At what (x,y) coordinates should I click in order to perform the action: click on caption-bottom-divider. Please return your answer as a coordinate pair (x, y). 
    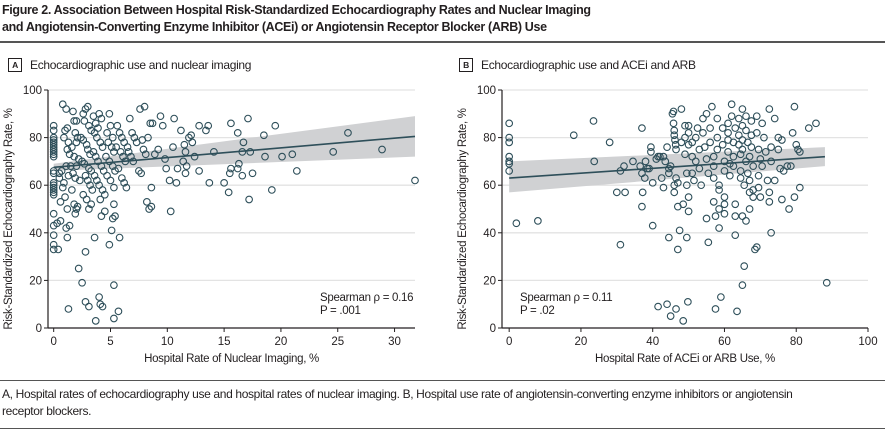
    Looking at the image, I should click on (442, 428).